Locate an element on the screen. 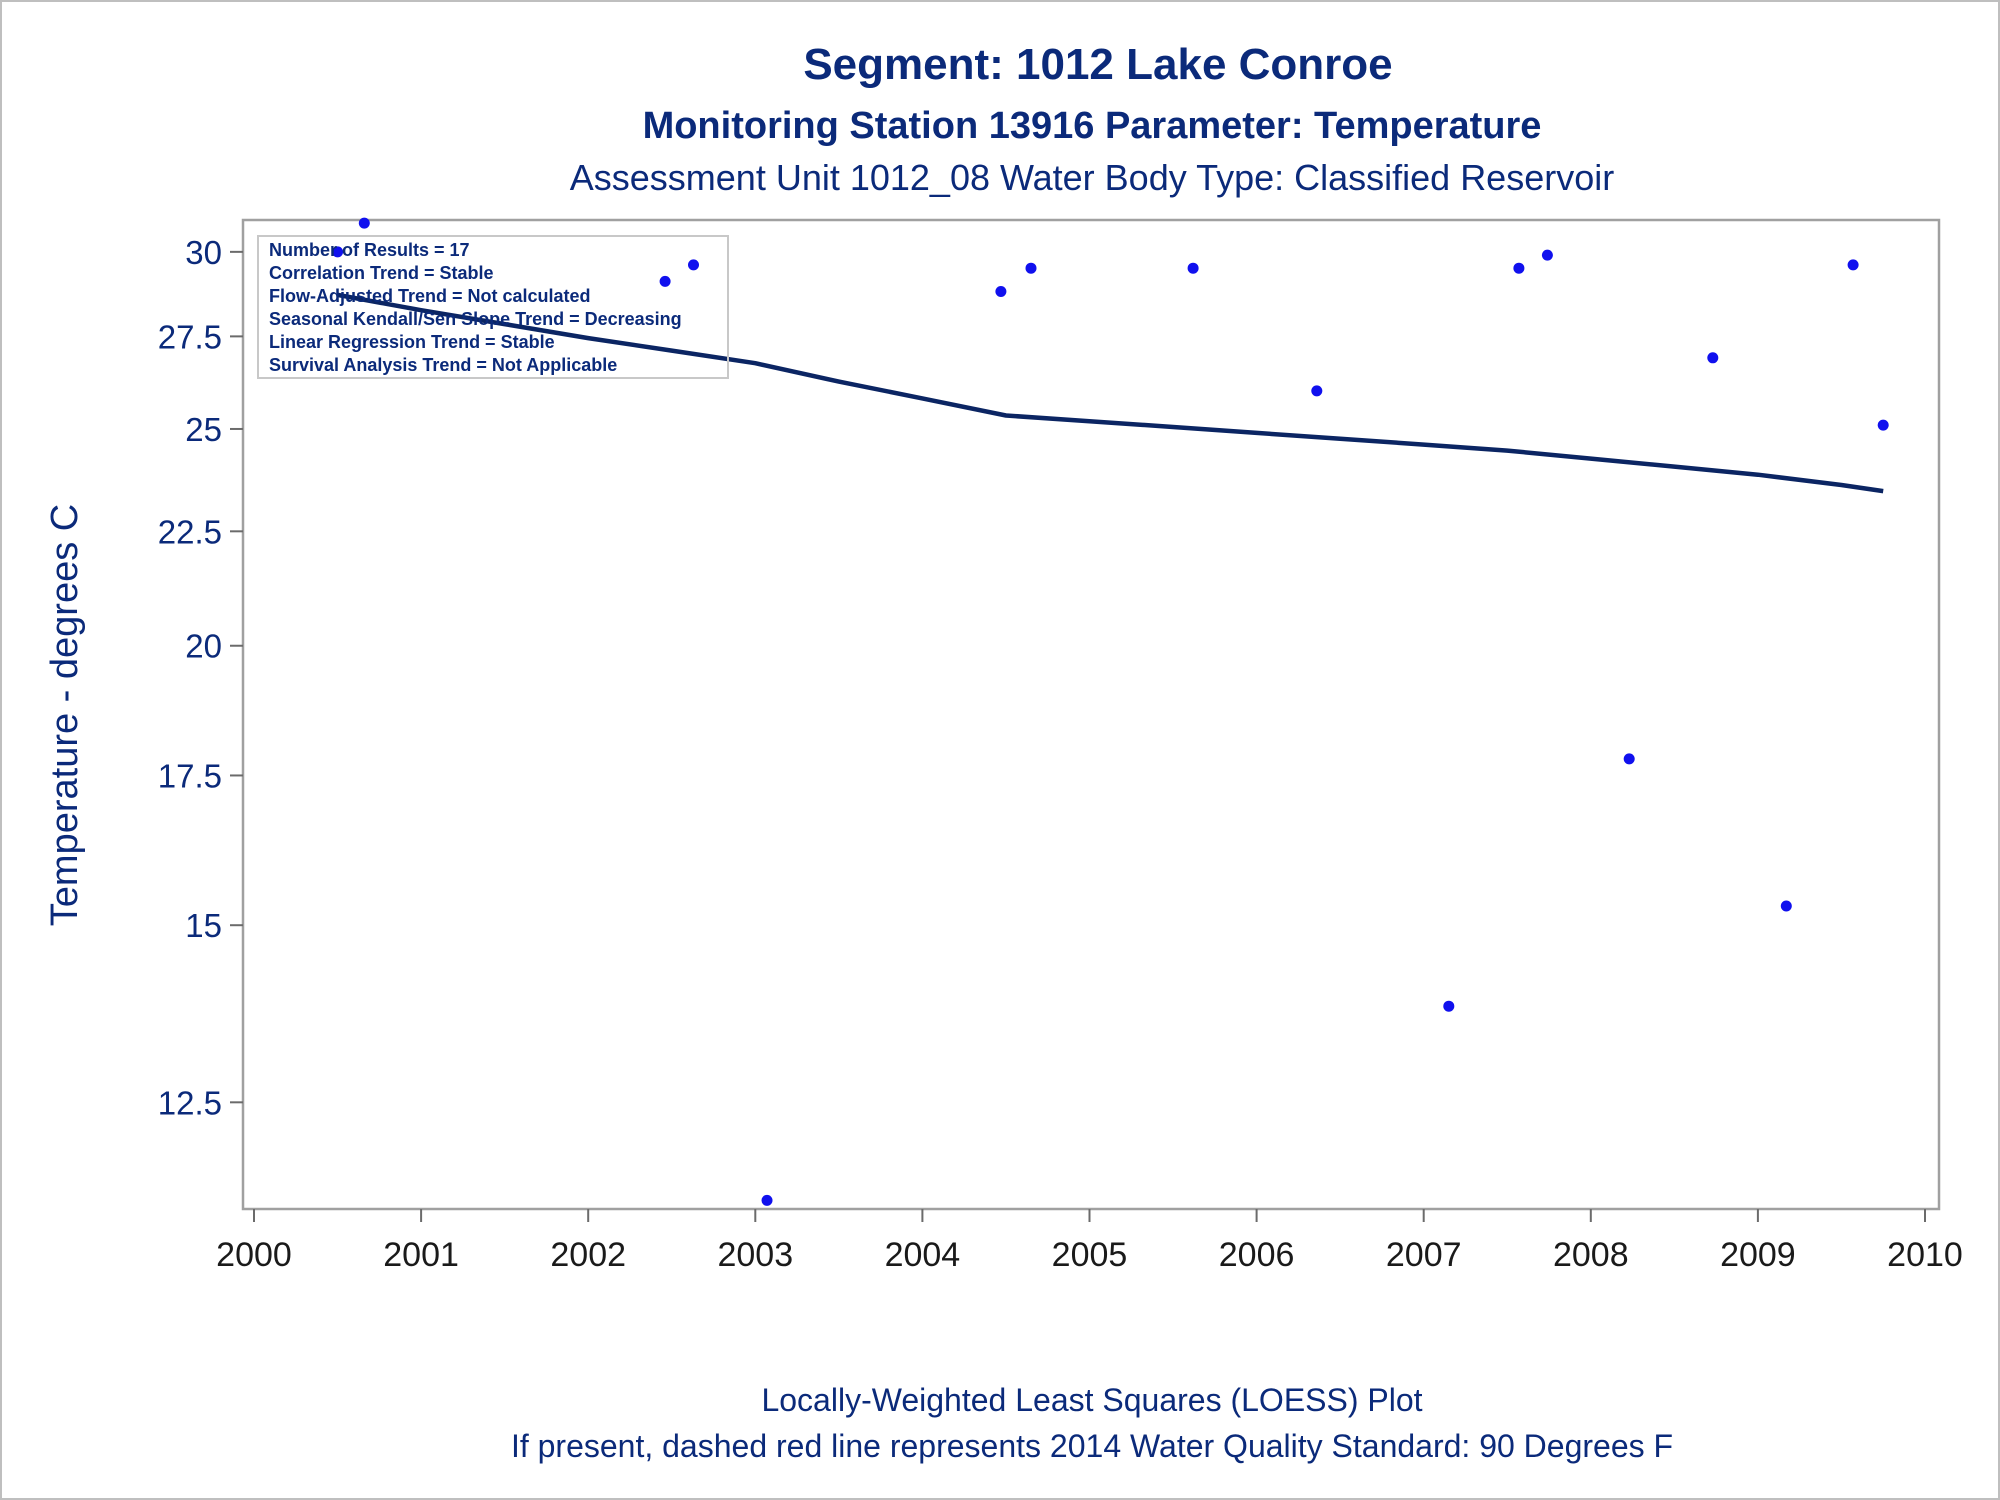 This screenshot has width=2000, height=1500. loess-line is located at coordinates (1110, 393).